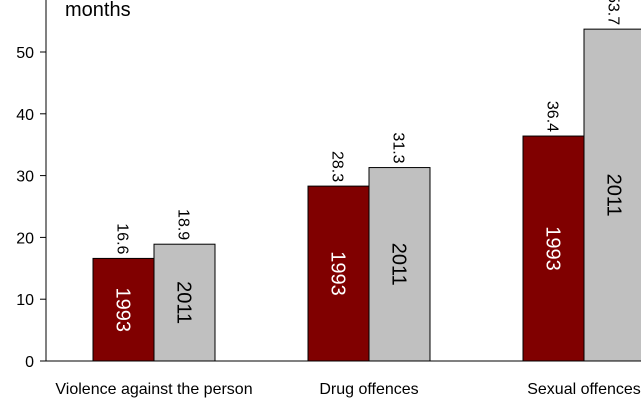 This screenshot has width=641, height=402. What do you see at coordinates (25, 177) in the screenshot?
I see `y-tick-label: 30` at bounding box center [25, 177].